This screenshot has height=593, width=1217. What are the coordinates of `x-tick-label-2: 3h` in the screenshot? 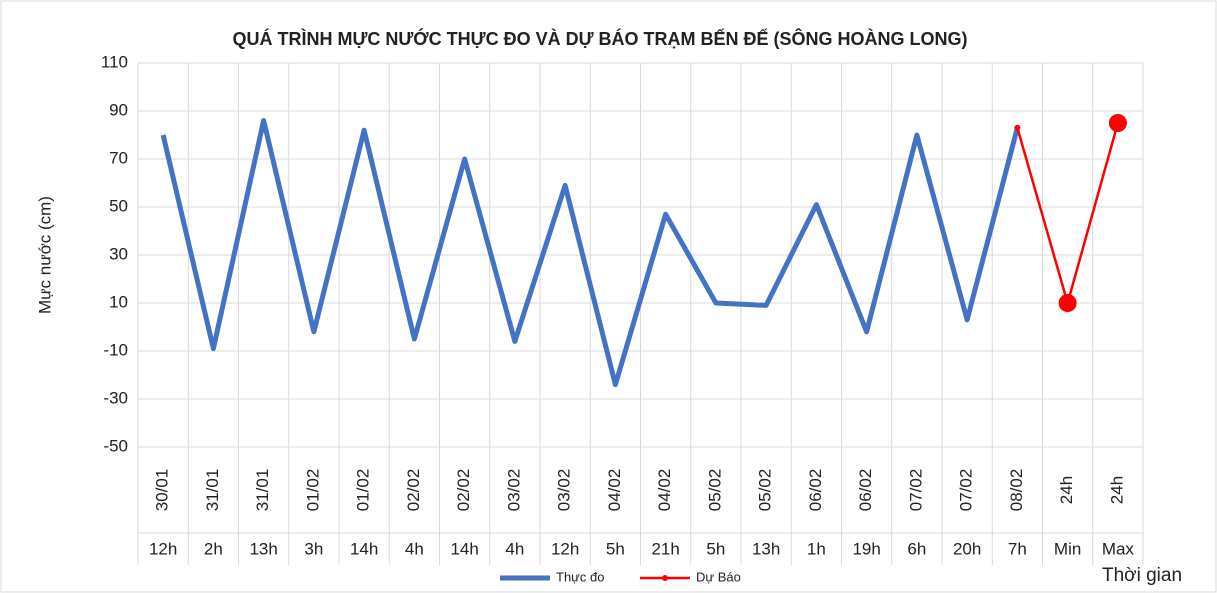 It's located at (313, 548).